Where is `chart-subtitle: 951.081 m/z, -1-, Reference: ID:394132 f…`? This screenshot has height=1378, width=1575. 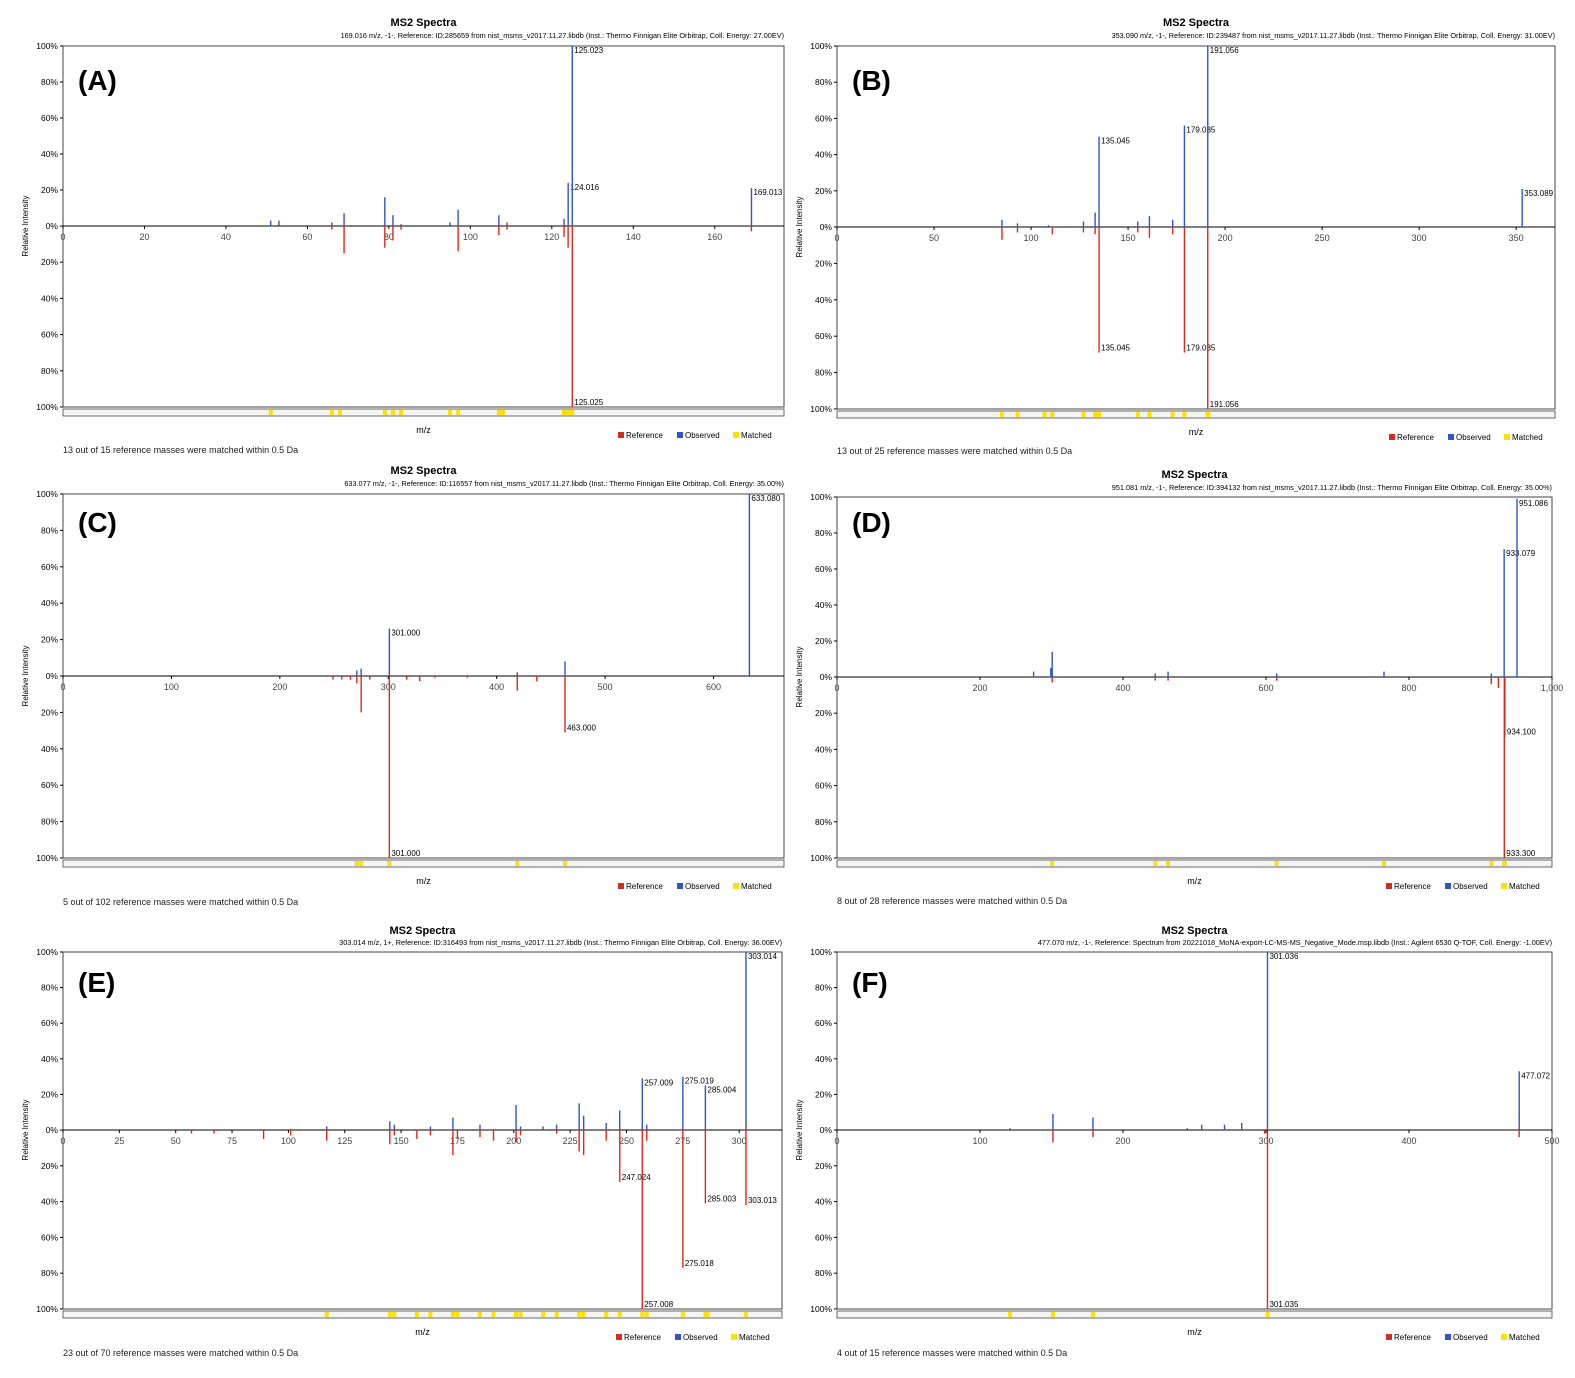
chart-subtitle: 951.081 m/z, -1-, Reference: ID:394132 f… is located at coordinates (1332, 487).